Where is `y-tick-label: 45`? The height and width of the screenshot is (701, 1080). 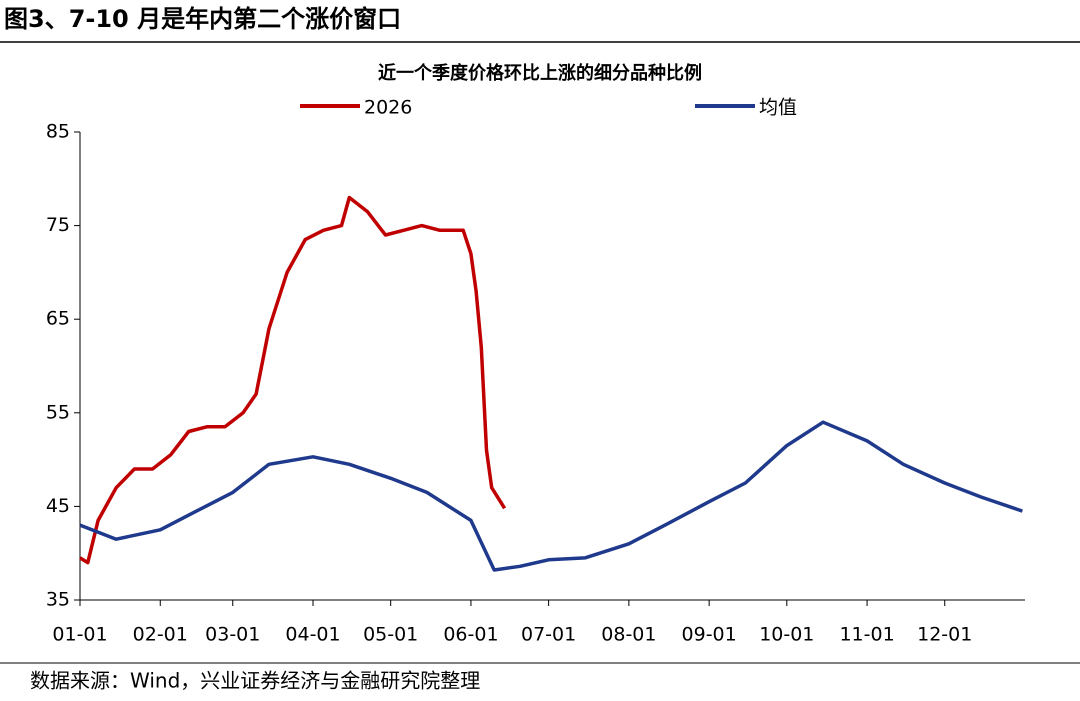 y-tick-label: 45 is located at coordinates (58, 506).